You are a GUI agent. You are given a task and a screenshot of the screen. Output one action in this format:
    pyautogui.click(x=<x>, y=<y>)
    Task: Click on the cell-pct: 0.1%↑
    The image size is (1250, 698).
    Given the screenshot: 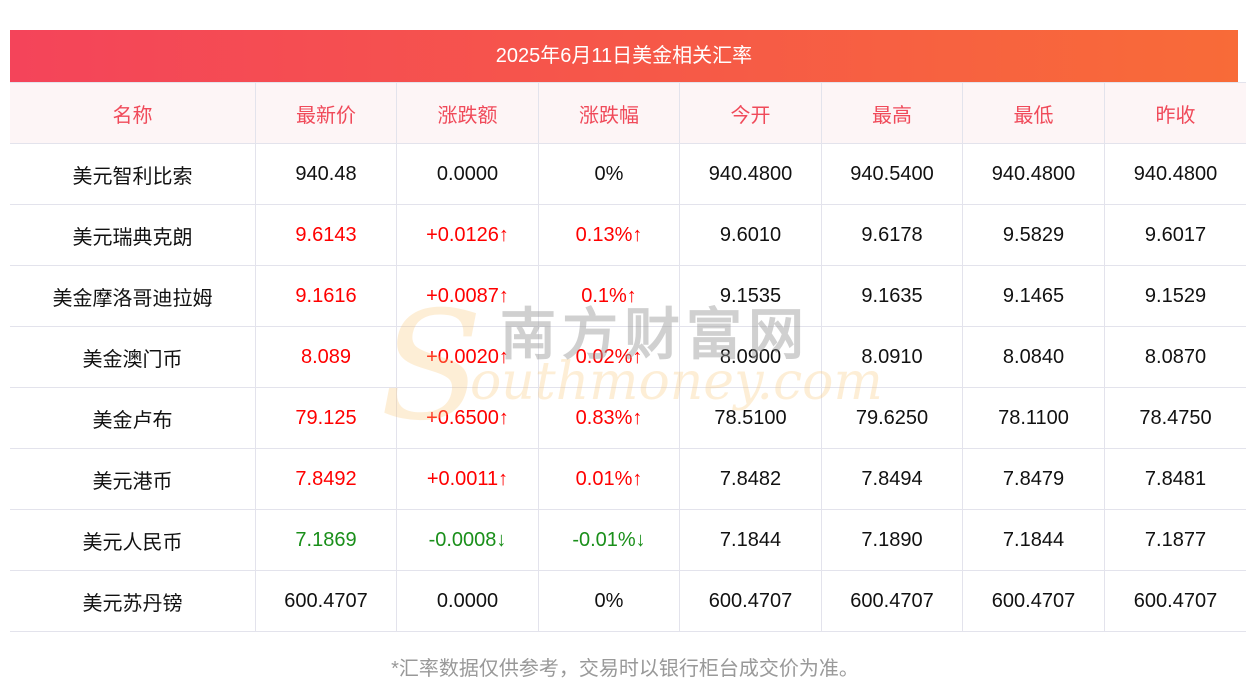 What is the action you would take?
    pyautogui.click(x=609, y=296)
    